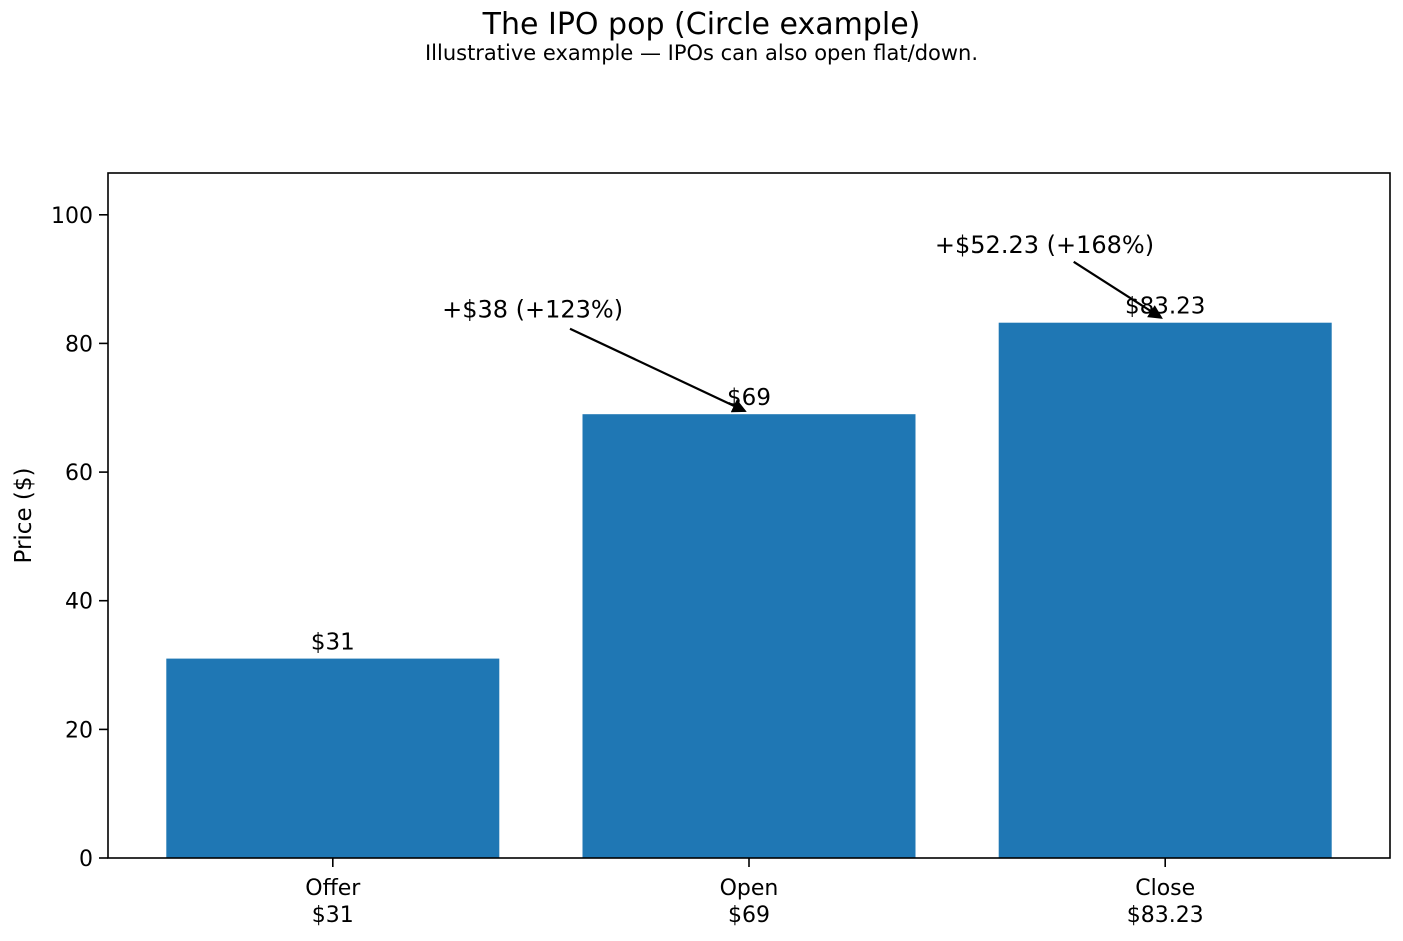 This screenshot has width=1403, height=941. Describe the element at coordinates (79, 602) in the screenshot. I see `y-tick-label: 40` at that location.